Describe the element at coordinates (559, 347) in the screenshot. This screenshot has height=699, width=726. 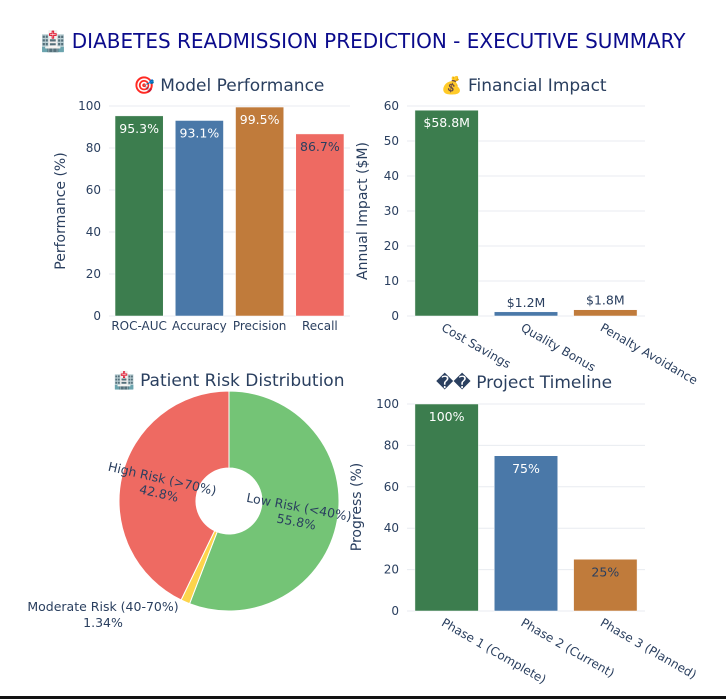
I see `x-tick-label-financial-1: Quality Bonus` at that location.